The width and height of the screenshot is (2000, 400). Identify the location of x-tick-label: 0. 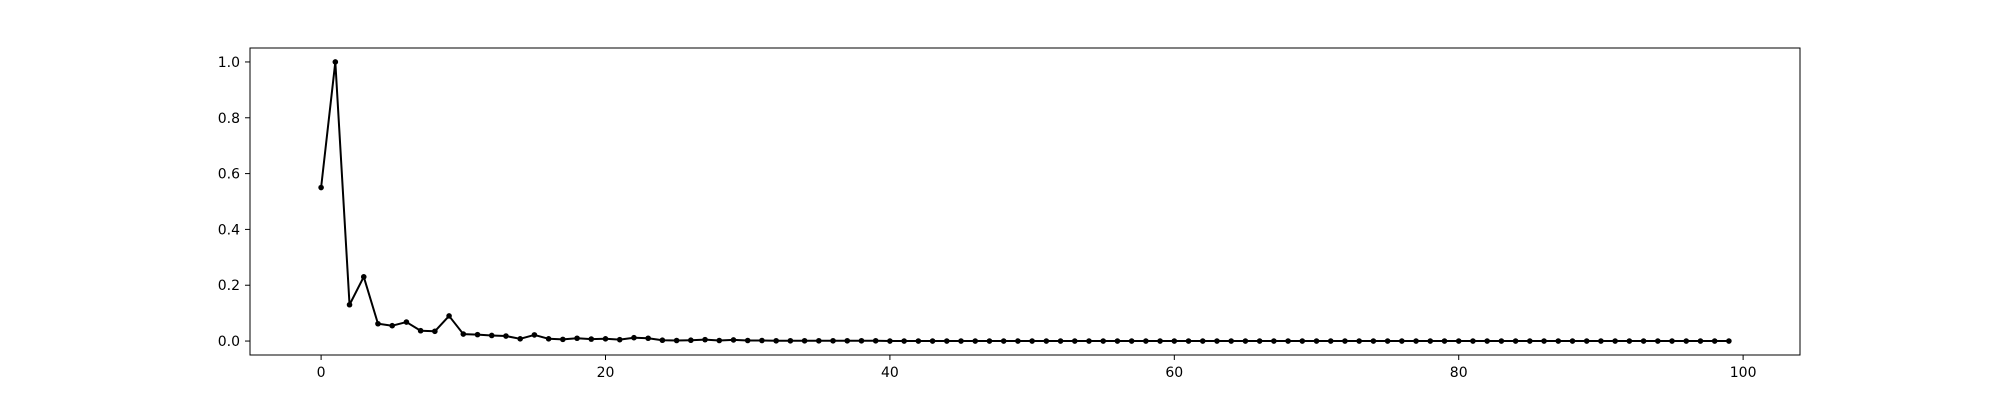
(321, 373).